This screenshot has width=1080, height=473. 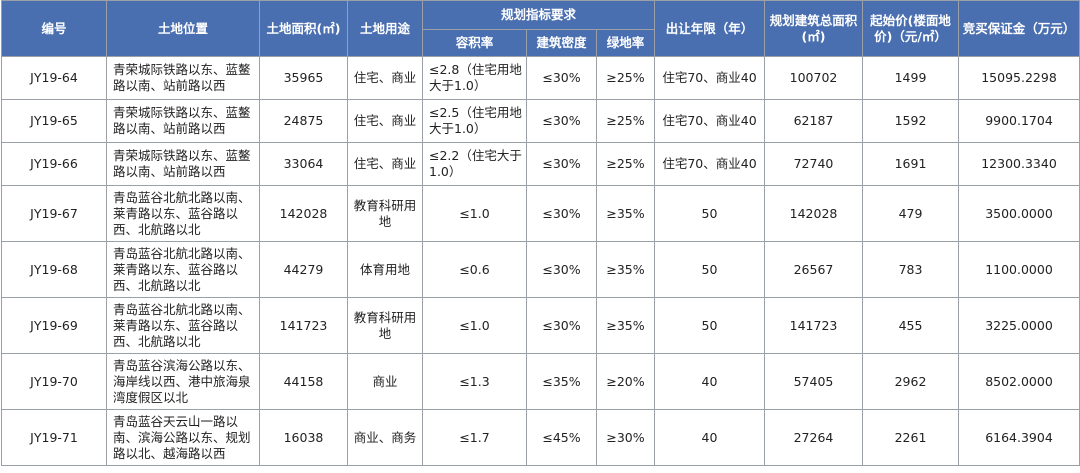 What do you see at coordinates (303, 325) in the screenshot?
I see `cell-area: 141723` at bounding box center [303, 325].